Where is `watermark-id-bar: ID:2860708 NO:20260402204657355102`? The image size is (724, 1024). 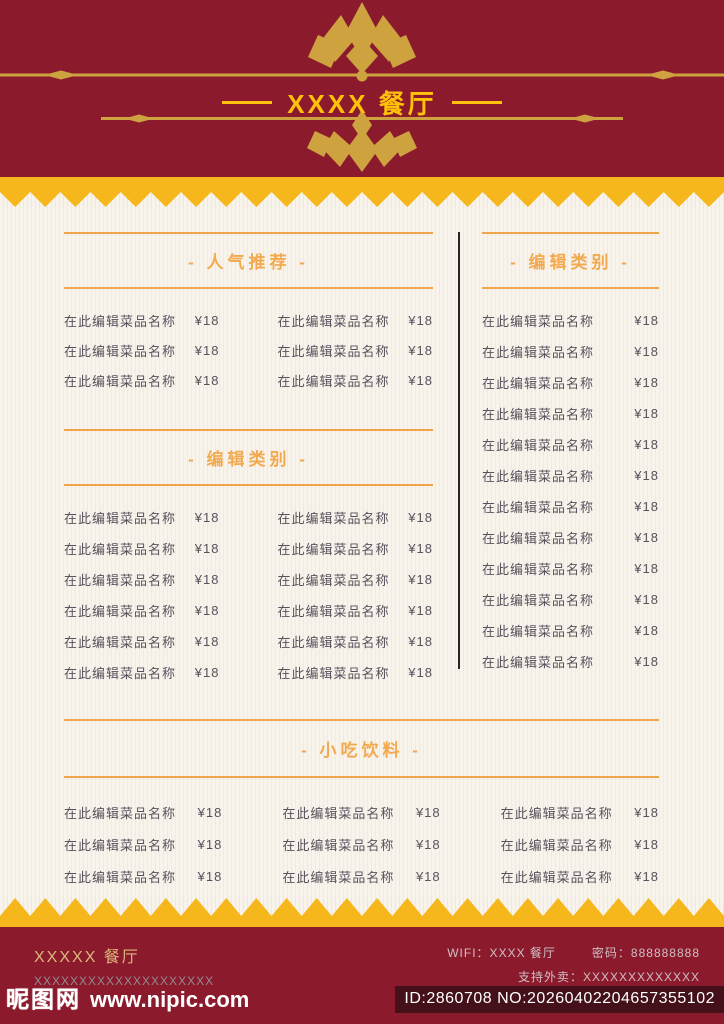
watermark-id-bar: ID:2860708 NO:20260402204657355102 is located at coordinates (559, 999).